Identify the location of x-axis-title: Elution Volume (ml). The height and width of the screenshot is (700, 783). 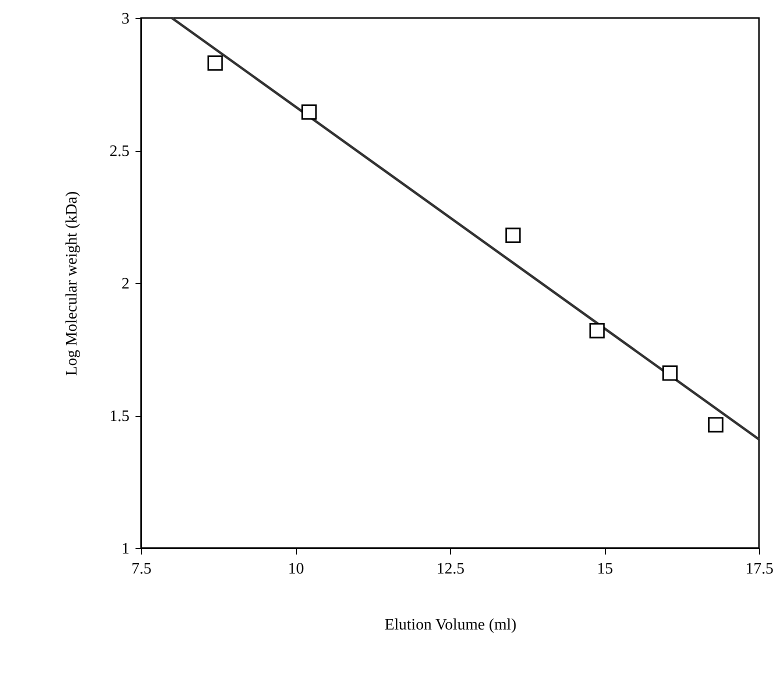
(450, 625).